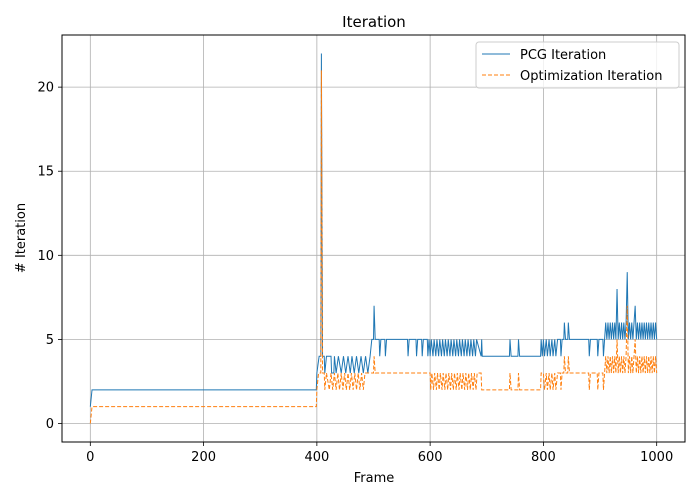 The image size is (700, 500). Describe the element at coordinates (543, 457) in the screenshot. I see `x-tick-label: 800` at that location.